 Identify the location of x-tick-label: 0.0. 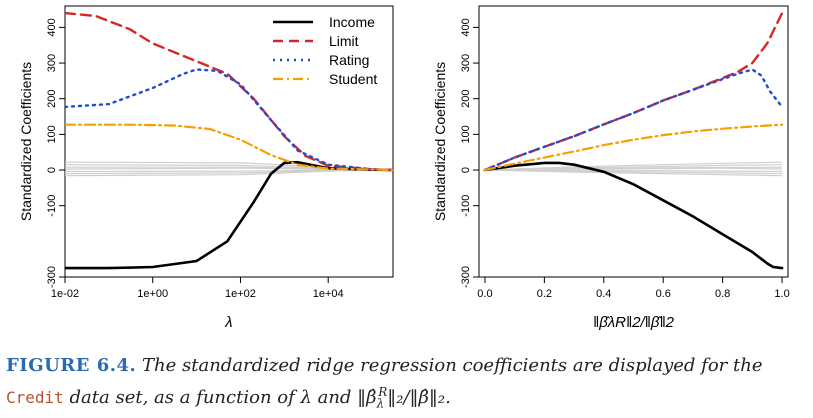
(484, 294).